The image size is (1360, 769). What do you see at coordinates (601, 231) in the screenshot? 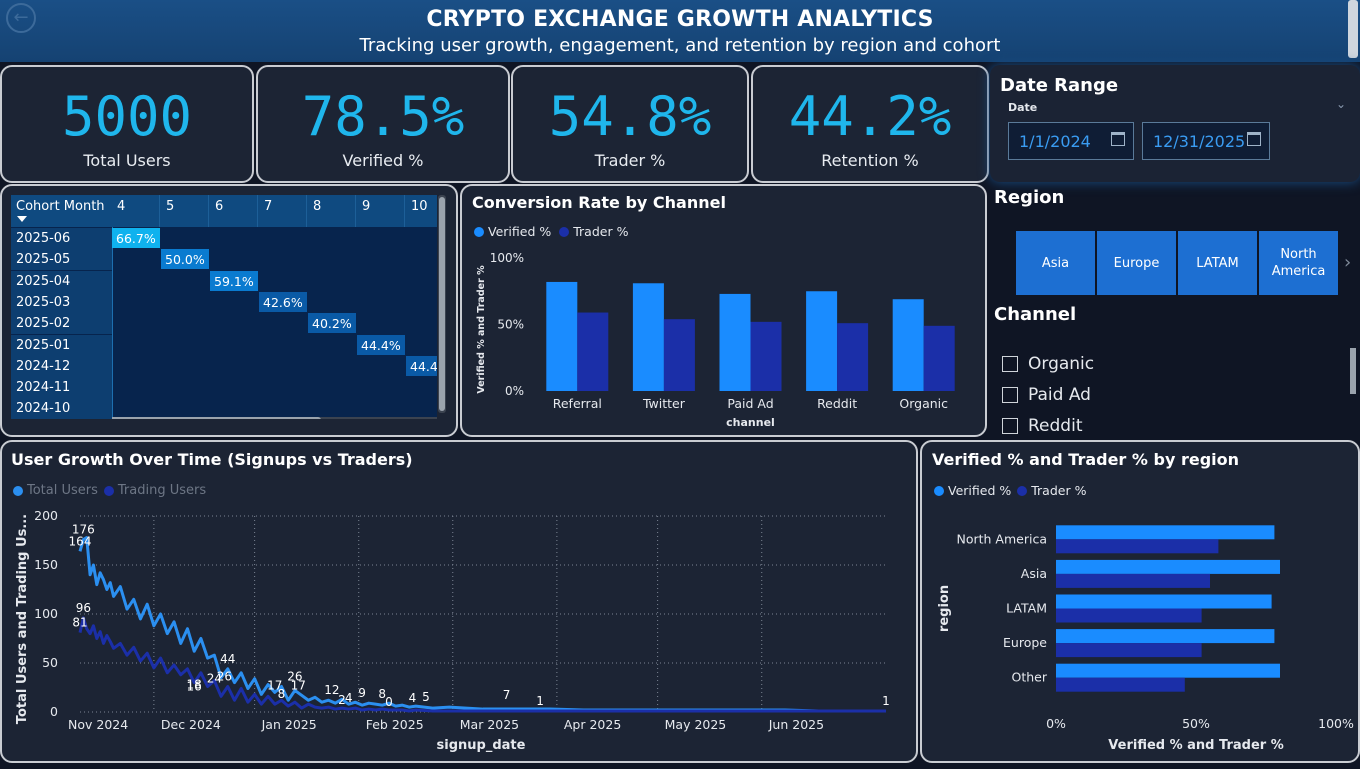
I see `legend-label: Trader %` at bounding box center [601, 231].